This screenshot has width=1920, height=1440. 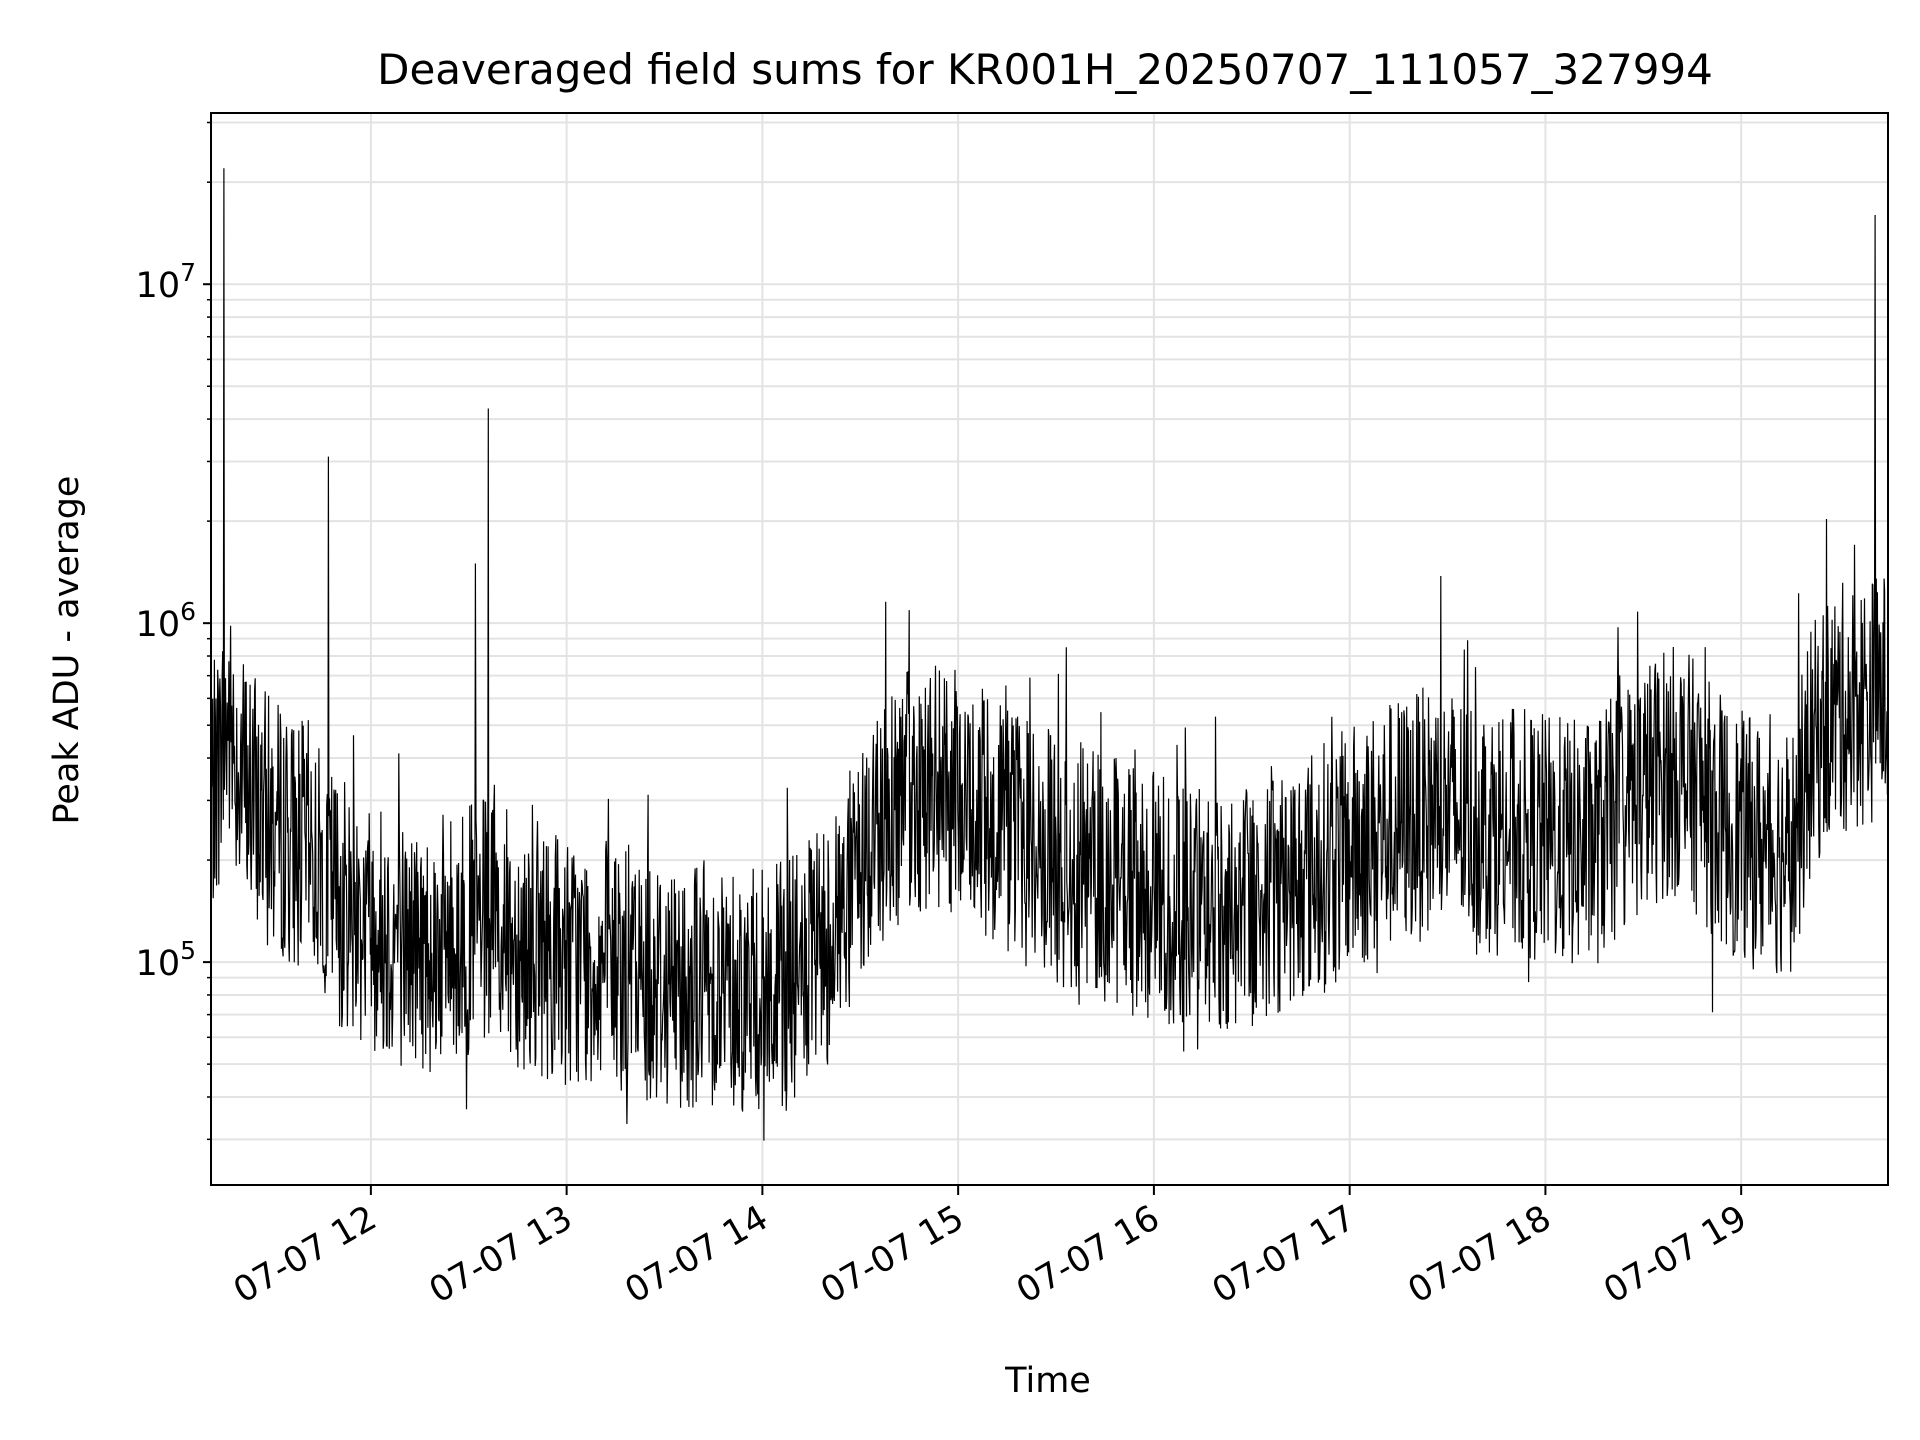 What do you see at coordinates (188, 950) in the screenshot?
I see `y-tick-exponent: 5` at bounding box center [188, 950].